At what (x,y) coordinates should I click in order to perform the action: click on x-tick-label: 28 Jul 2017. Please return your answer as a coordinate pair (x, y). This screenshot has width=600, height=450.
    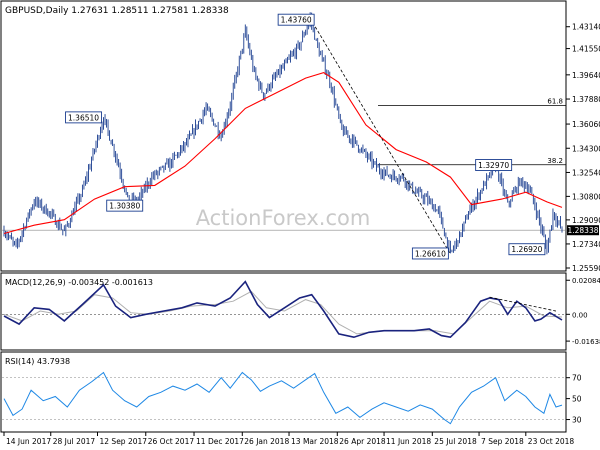
    Looking at the image, I should click on (74, 441).